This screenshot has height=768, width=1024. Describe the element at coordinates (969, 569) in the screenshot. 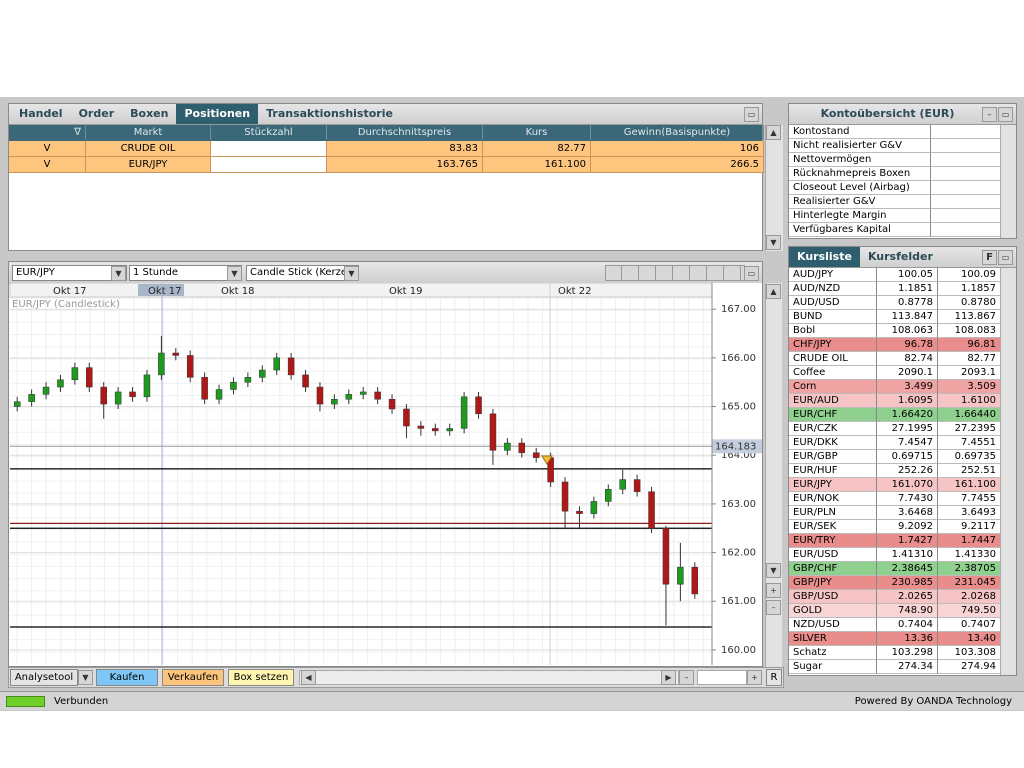

I see `quote-ask: 2.38705` at that location.